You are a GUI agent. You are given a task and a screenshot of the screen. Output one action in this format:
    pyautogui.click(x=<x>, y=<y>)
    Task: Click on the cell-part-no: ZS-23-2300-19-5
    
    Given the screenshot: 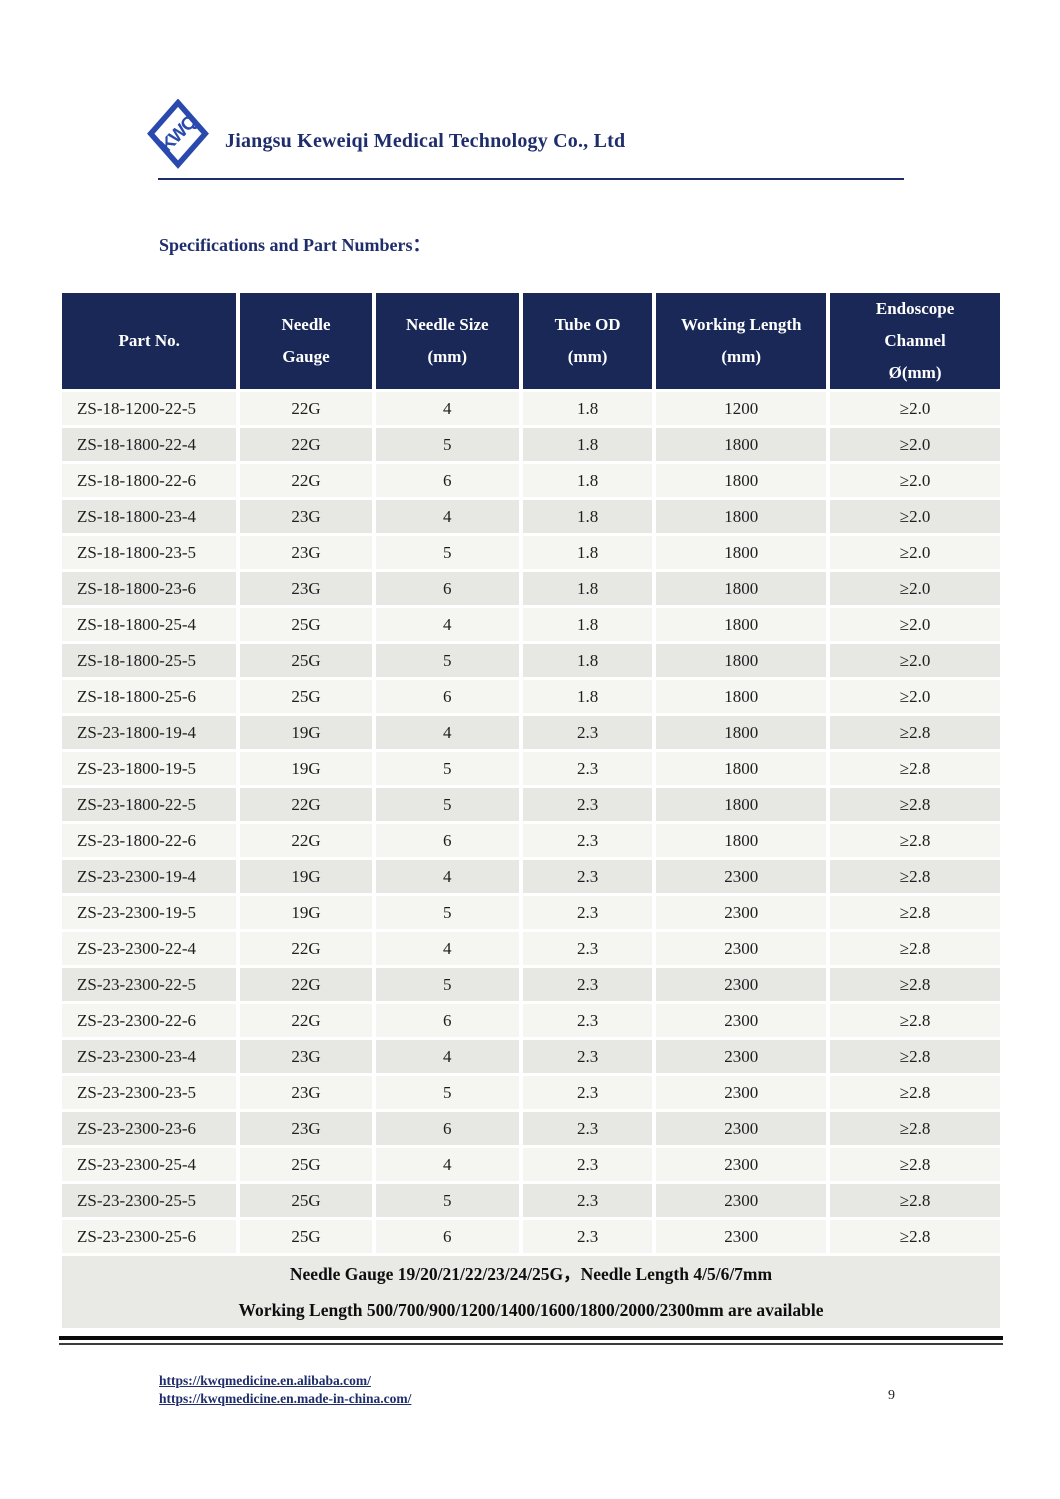 What is the action you would take?
    pyautogui.click(x=149, y=912)
    